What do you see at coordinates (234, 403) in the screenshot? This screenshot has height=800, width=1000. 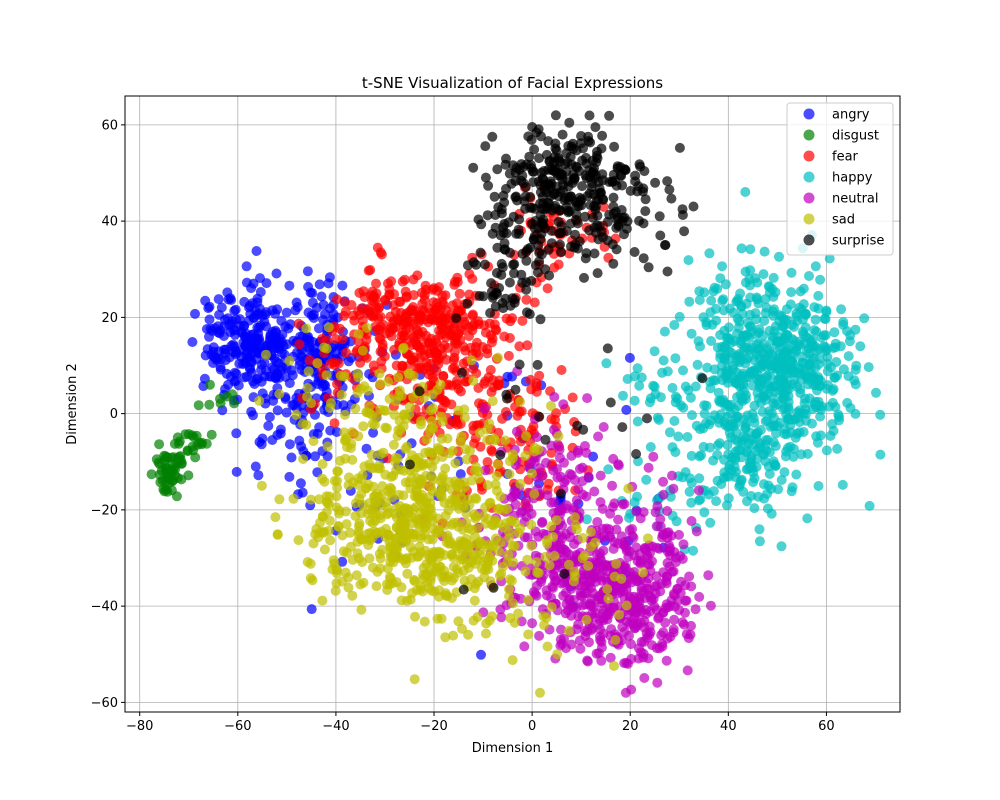 I see `point-disgust` at bounding box center [234, 403].